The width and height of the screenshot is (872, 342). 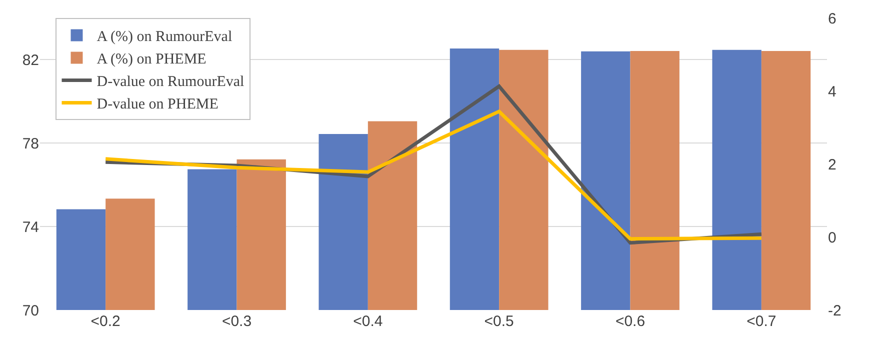 What do you see at coordinates (30, 143) in the screenshot?
I see `y-tick-label: 78` at bounding box center [30, 143].